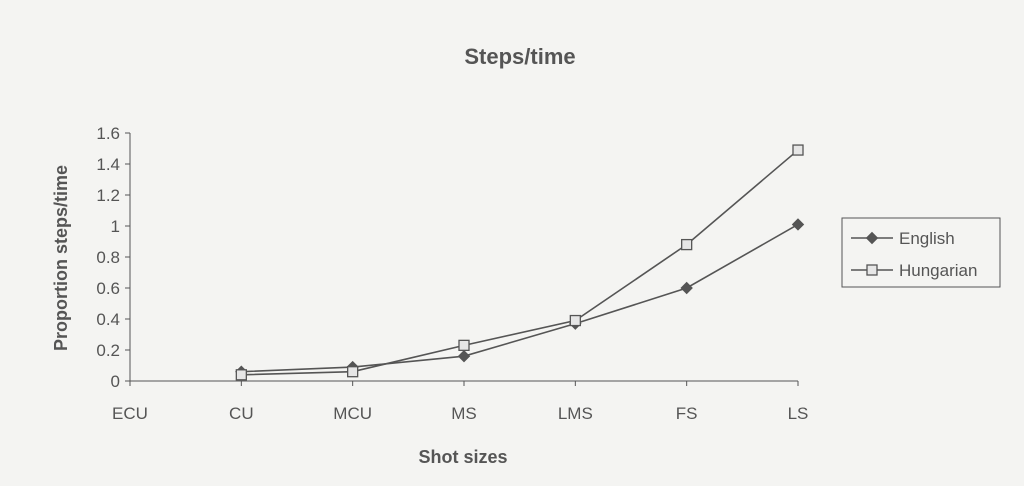 The height and width of the screenshot is (486, 1024). What do you see at coordinates (108, 288) in the screenshot?
I see `y-tick-label: 0.6` at bounding box center [108, 288].